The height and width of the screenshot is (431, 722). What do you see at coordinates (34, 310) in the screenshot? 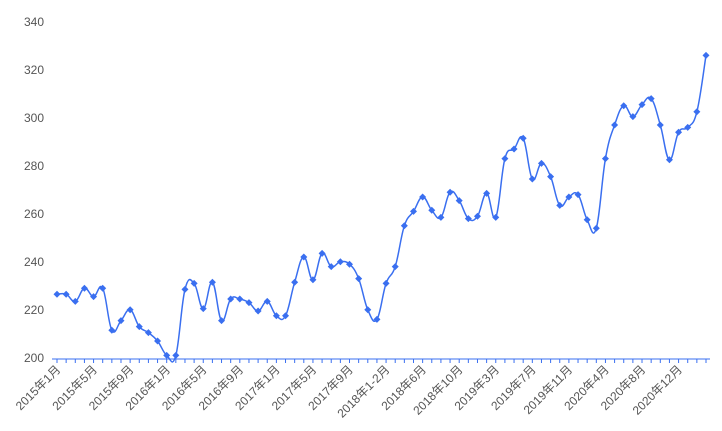
I see `y-tick-label: 220` at bounding box center [34, 310].